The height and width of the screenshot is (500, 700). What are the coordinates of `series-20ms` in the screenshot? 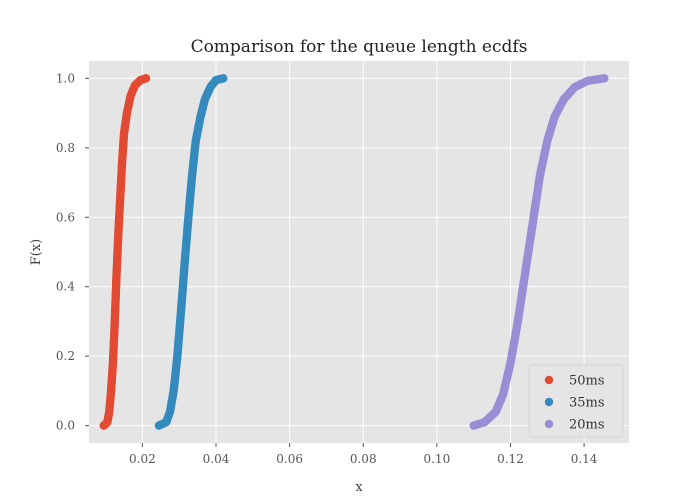 It's located at (539, 252).